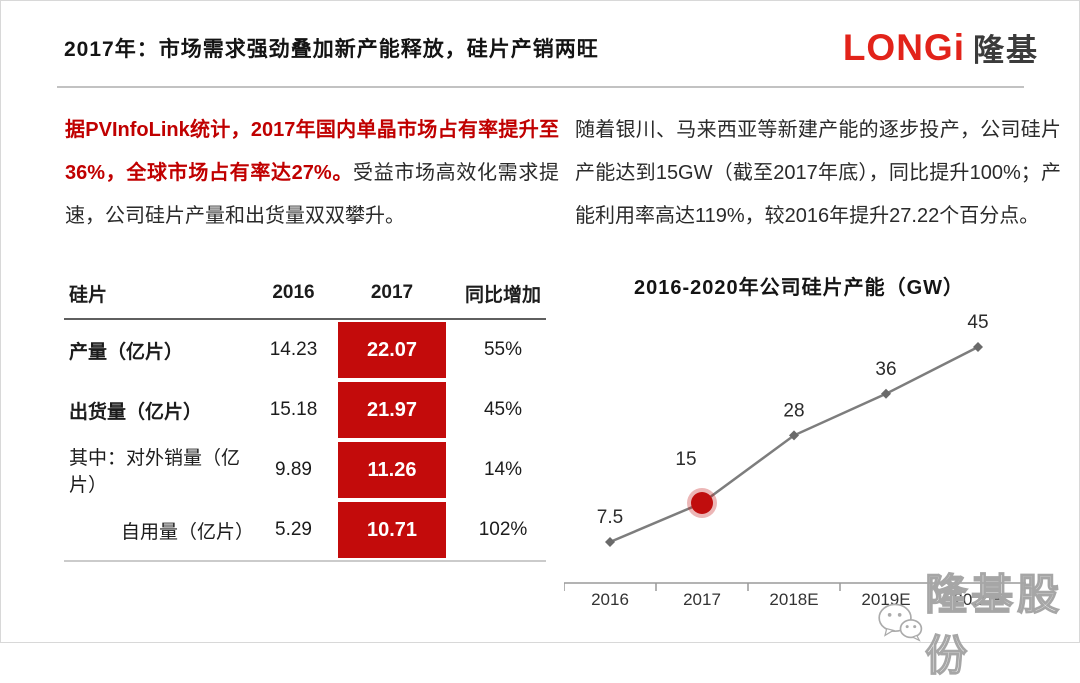  Describe the element at coordinates (977, 599) in the screenshot. I see `svg-text: 2020E` at that location.